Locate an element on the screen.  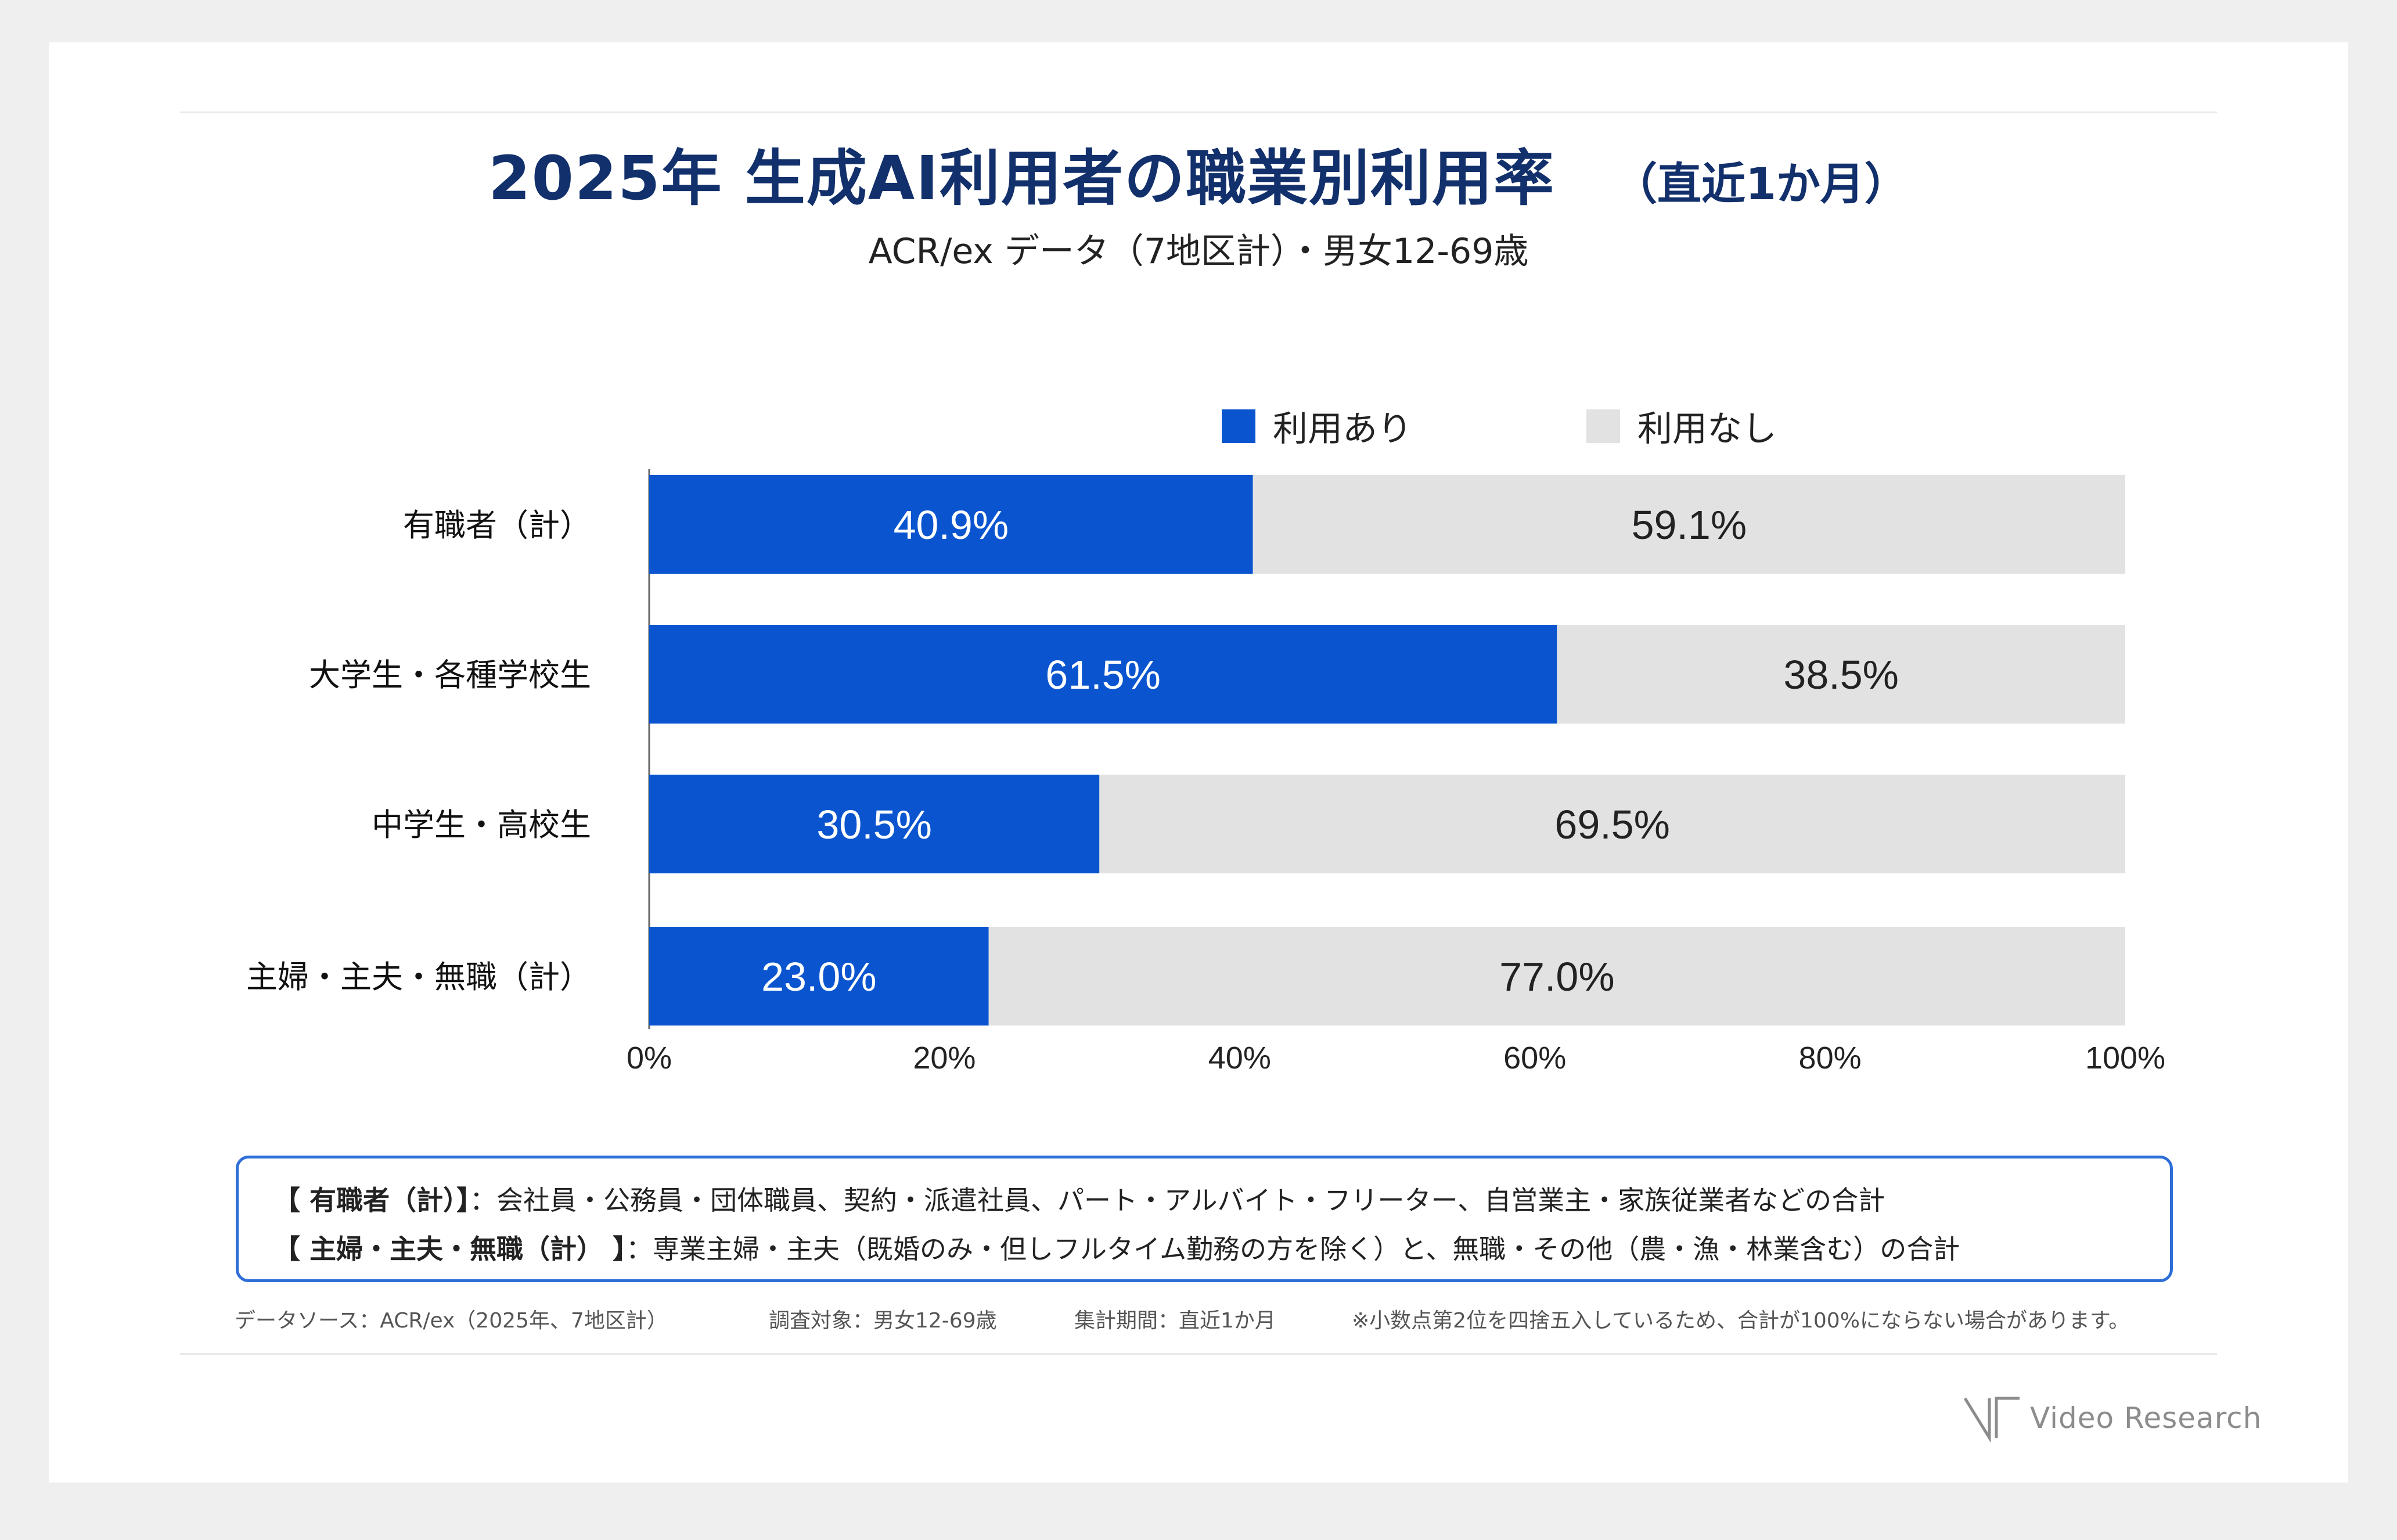
x-tick-label: 0% is located at coordinates (649, 1058).